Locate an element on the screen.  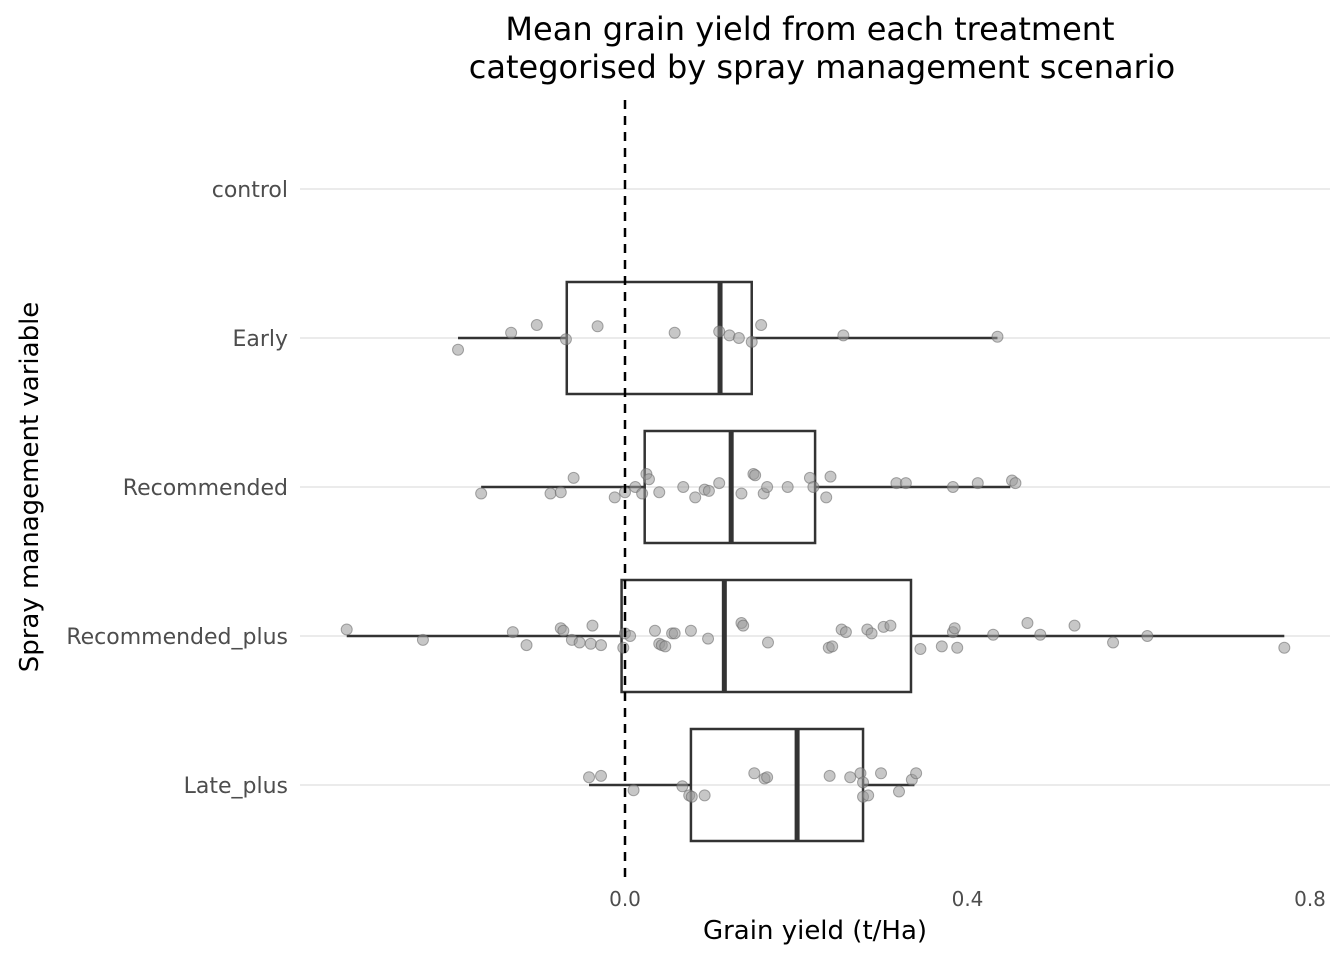
chart-title-line-1: Mean grain yield from each treatment is located at coordinates (809, 29).